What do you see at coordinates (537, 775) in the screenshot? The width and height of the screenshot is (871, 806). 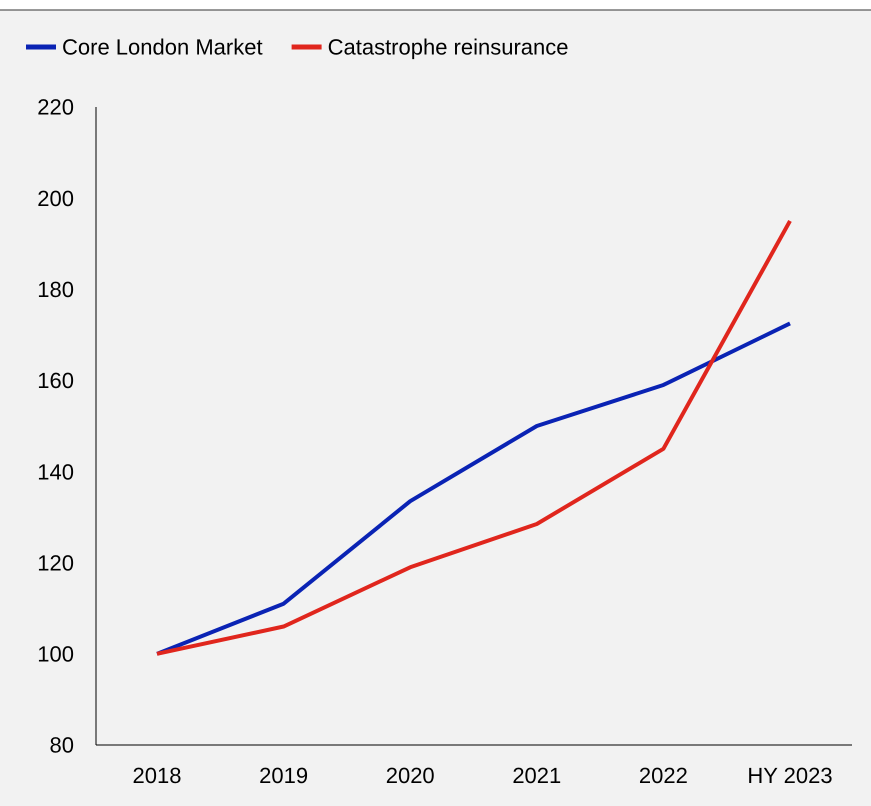 I see `x-tick-label: 2021` at bounding box center [537, 775].